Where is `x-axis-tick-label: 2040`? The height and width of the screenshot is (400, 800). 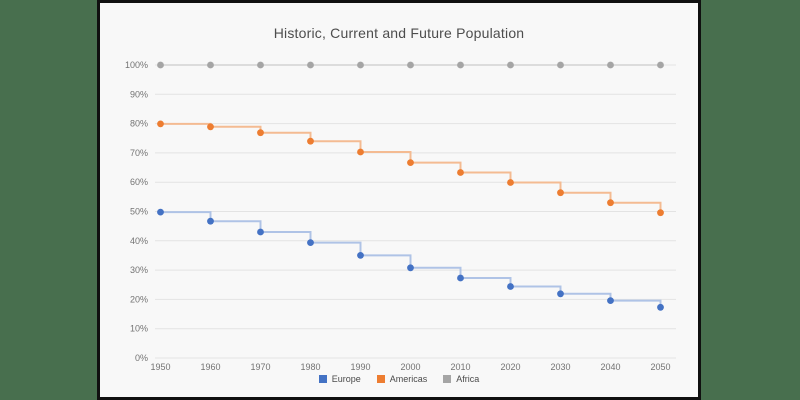
x-axis-tick-label: 2040 is located at coordinates (610, 367).